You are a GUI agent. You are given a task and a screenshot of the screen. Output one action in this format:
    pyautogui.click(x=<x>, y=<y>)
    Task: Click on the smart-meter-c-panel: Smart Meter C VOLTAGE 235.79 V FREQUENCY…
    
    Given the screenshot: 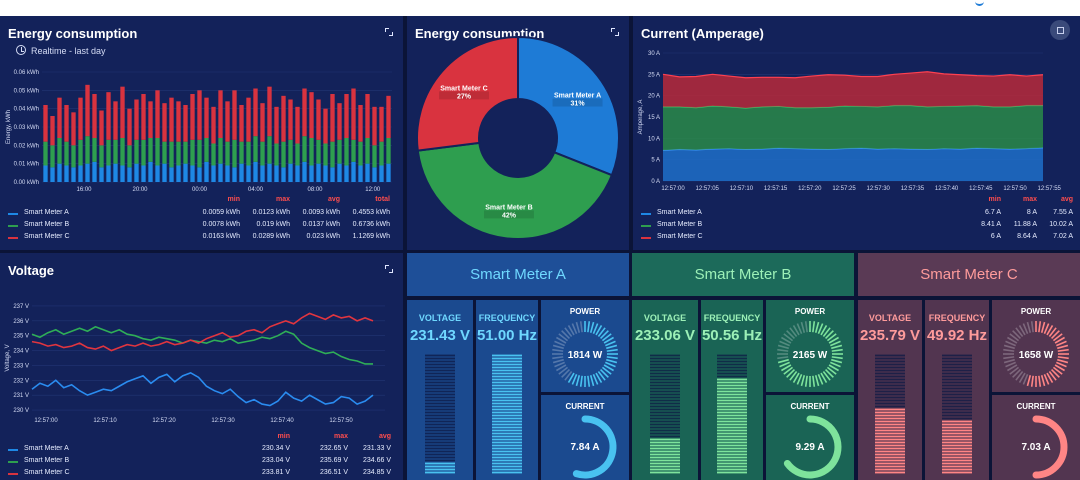 What is the action you would take?
    pyautogui.click(x=969, y=366)
    